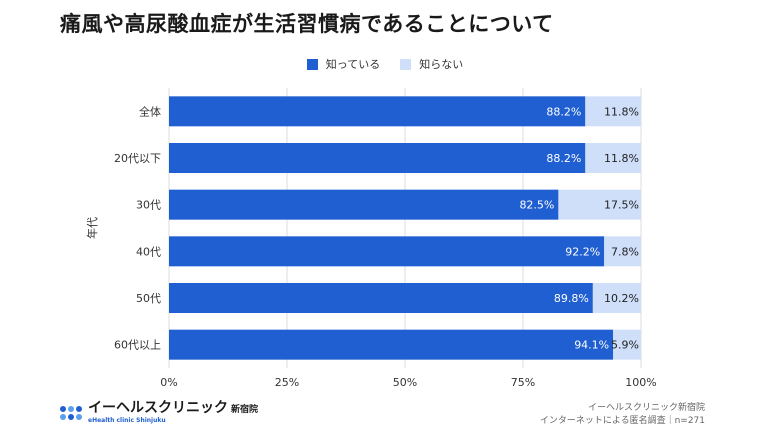 This screenshot has width=770, height=433. Describe the element at coordinates (591, 345) in the screenshot. I see `data-label-known: 94.1%` at that location.